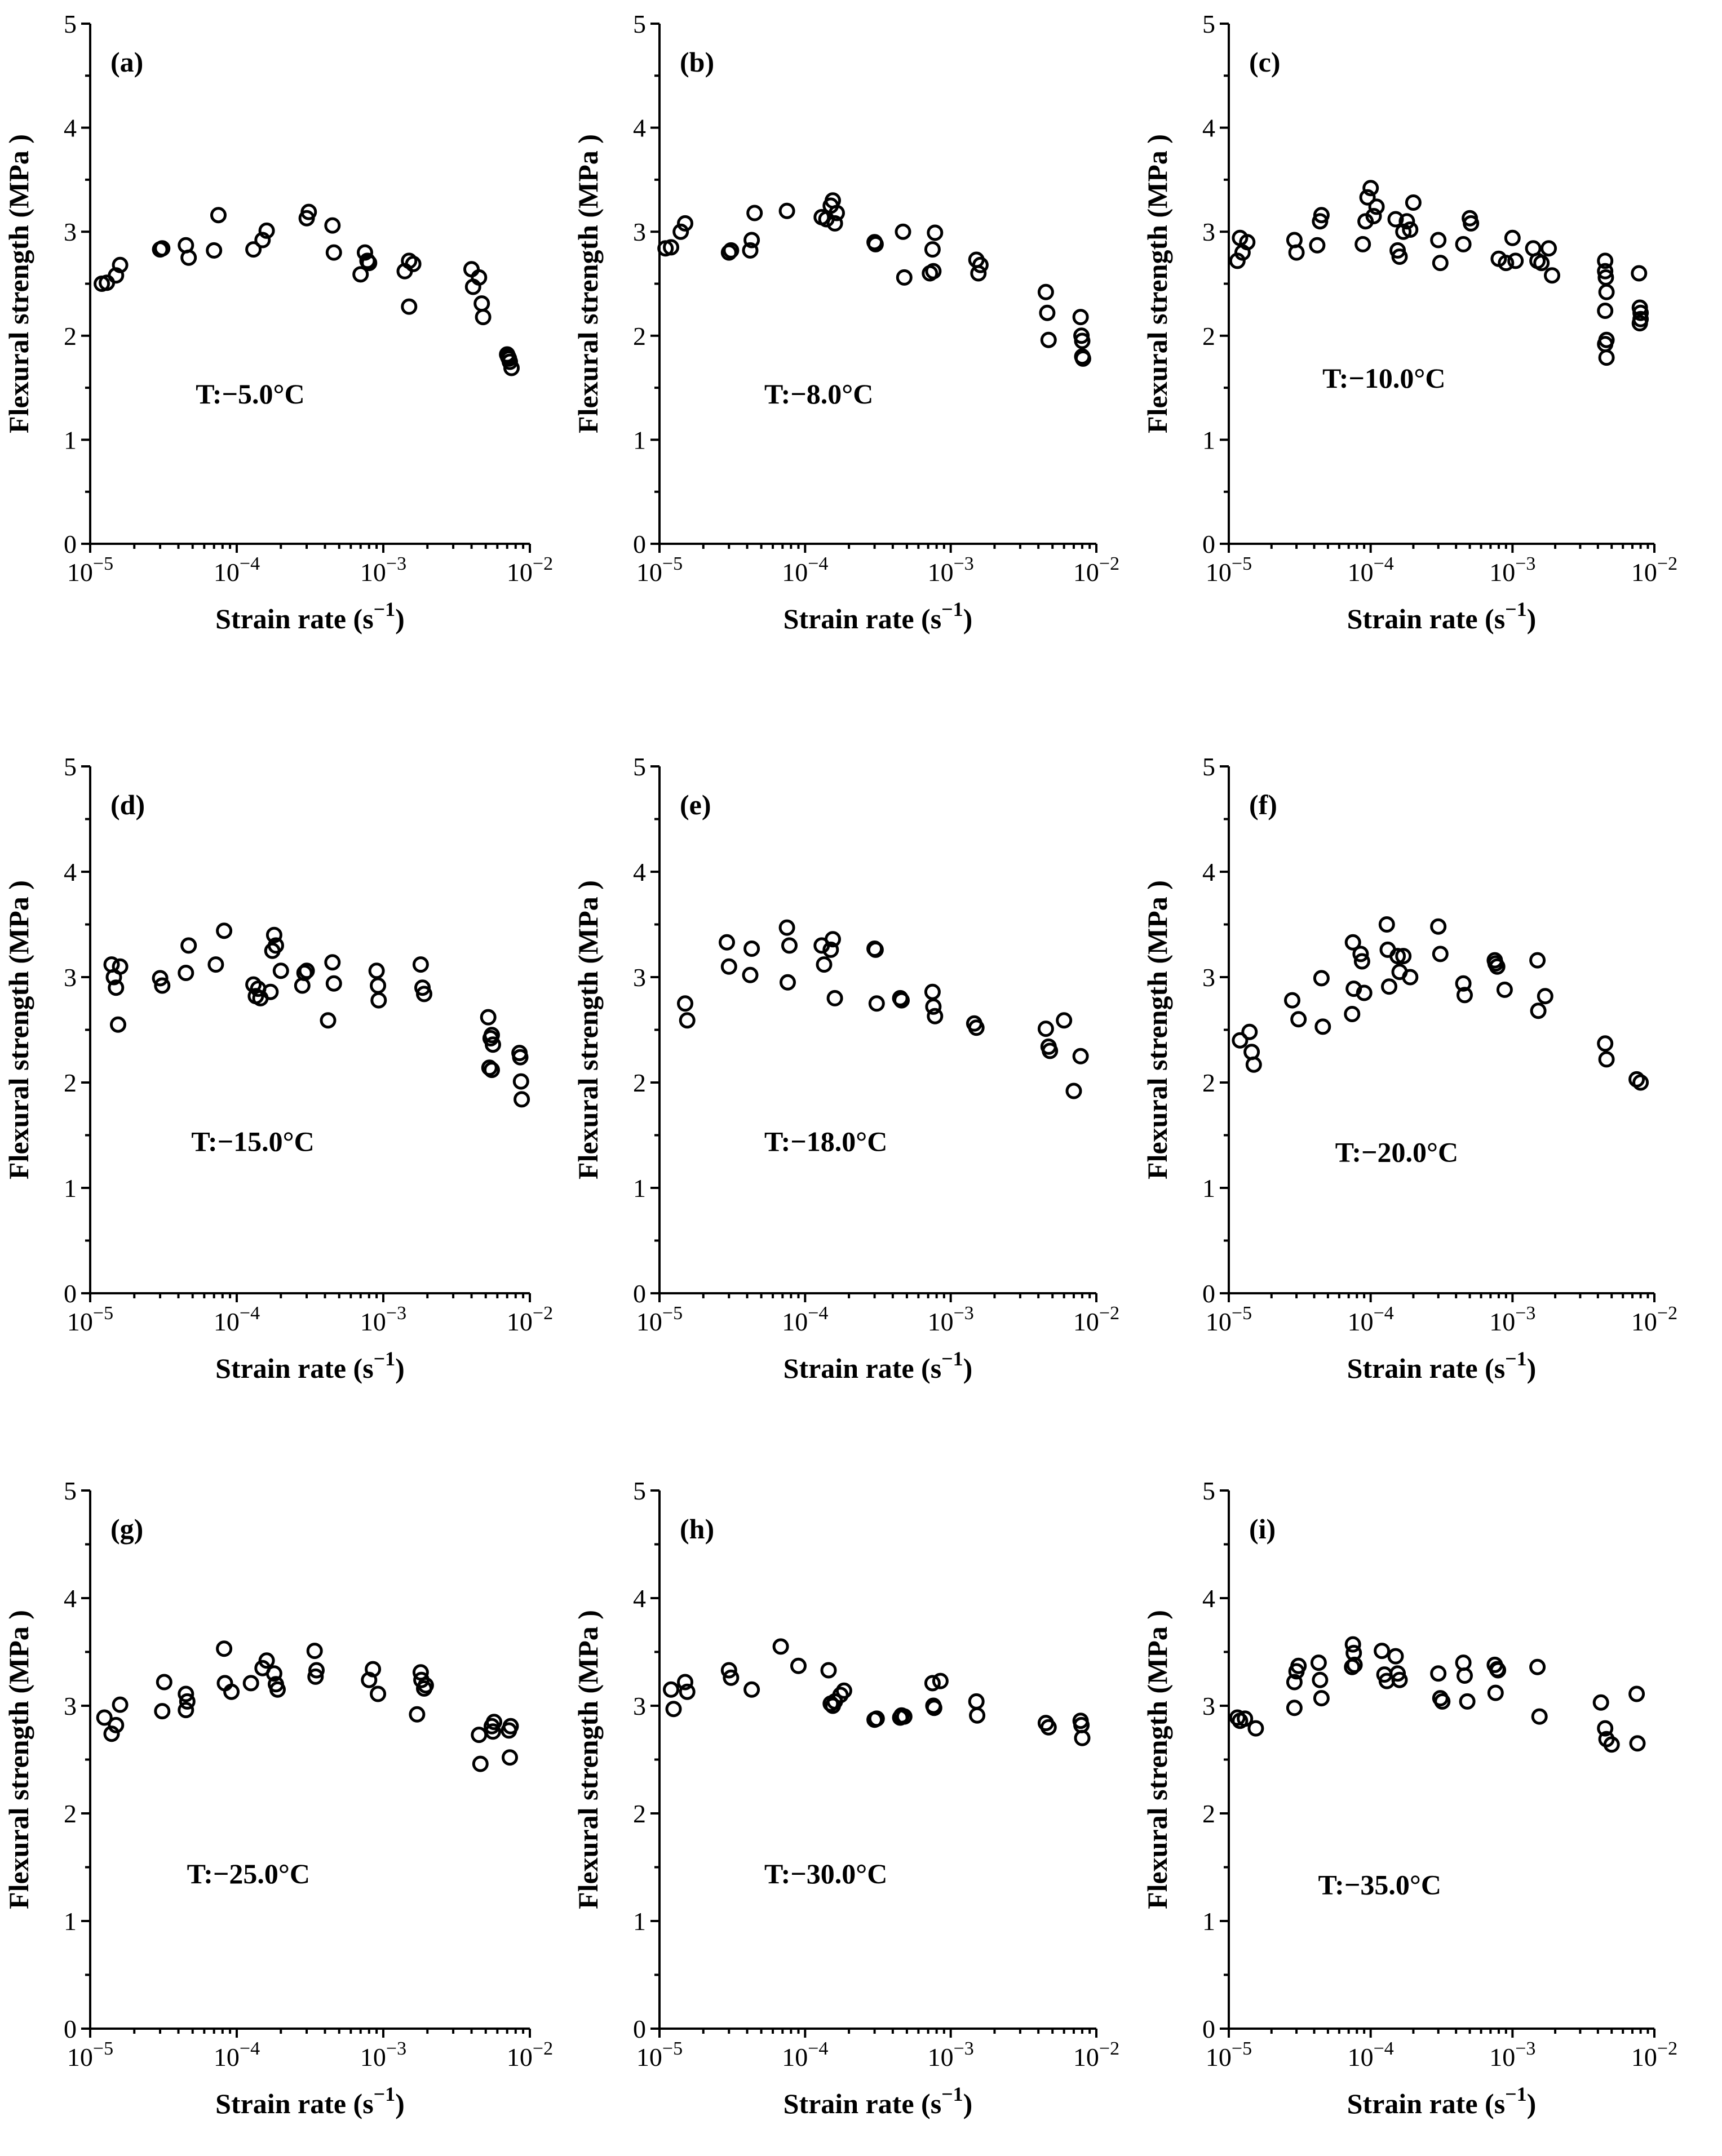 The width and height of the screenshot is (1722, 2156). Describe the element at coordinates (1383, 378) in the screenshot. I see `temperature-label: T:−10.0°C` at that location.